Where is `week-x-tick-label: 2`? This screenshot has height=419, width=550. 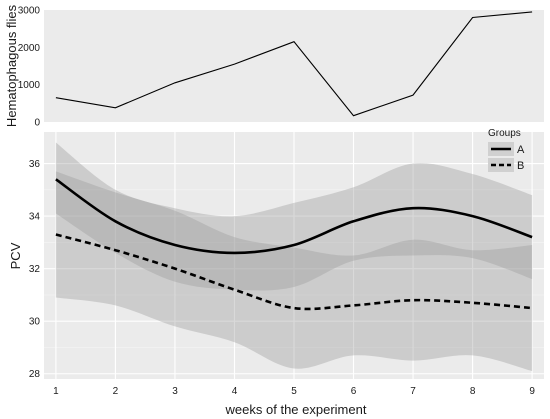
week-x-tick-label: 2 is located at coordinates (116, 391).